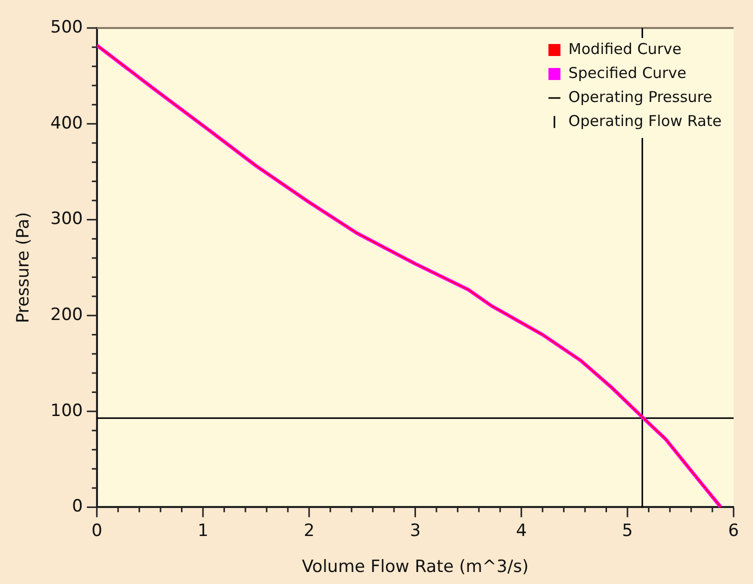 This screenshot has height=584, width=753. I want to click on x-axis-title: Volume Flow Rate (m^3/s), so click(415, 567).